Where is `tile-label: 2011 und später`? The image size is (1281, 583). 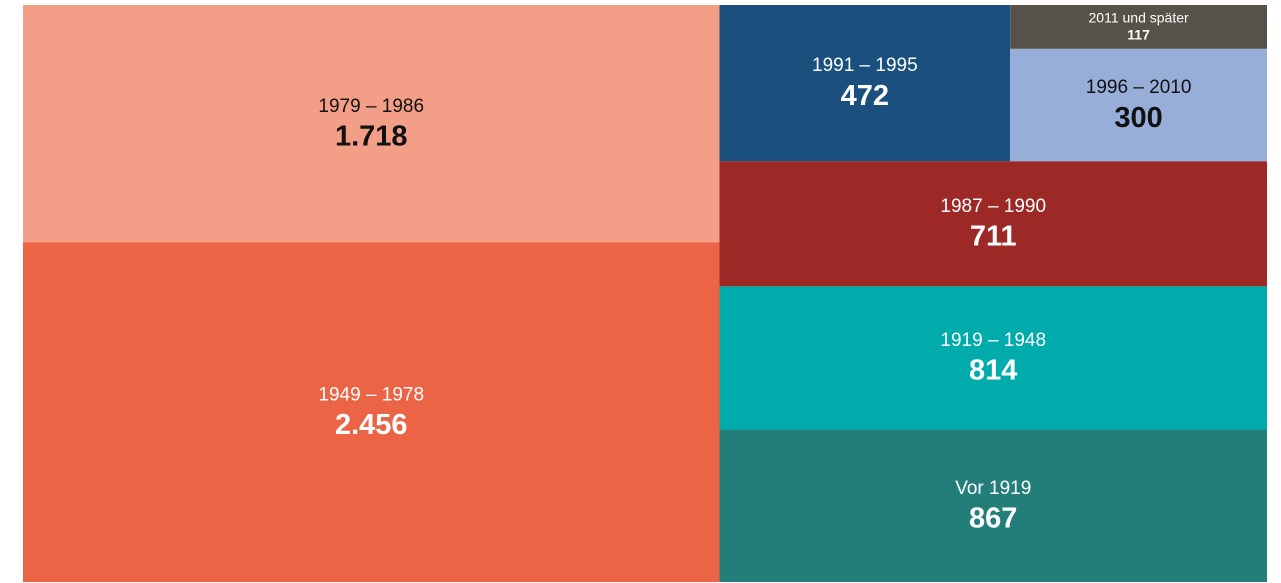
tile-label: 2011 und später is located at coordinates (1139, 18).